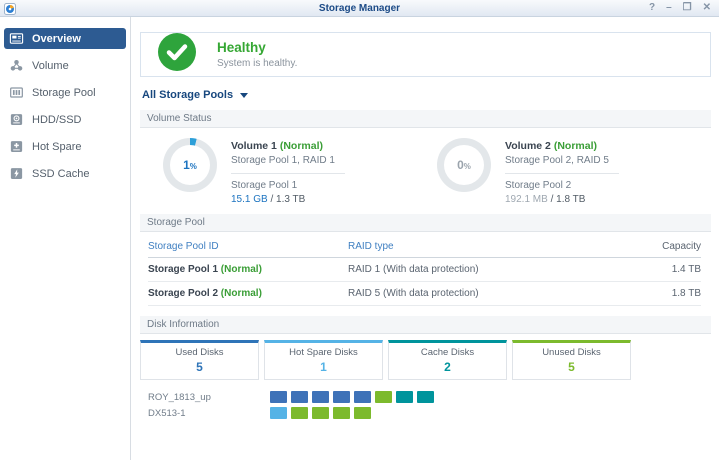 This screenshot has height=460, width=719. I want to click on storage-pool-table-header: Storage Pool ID RAID type Capacity, so click(424, 249).